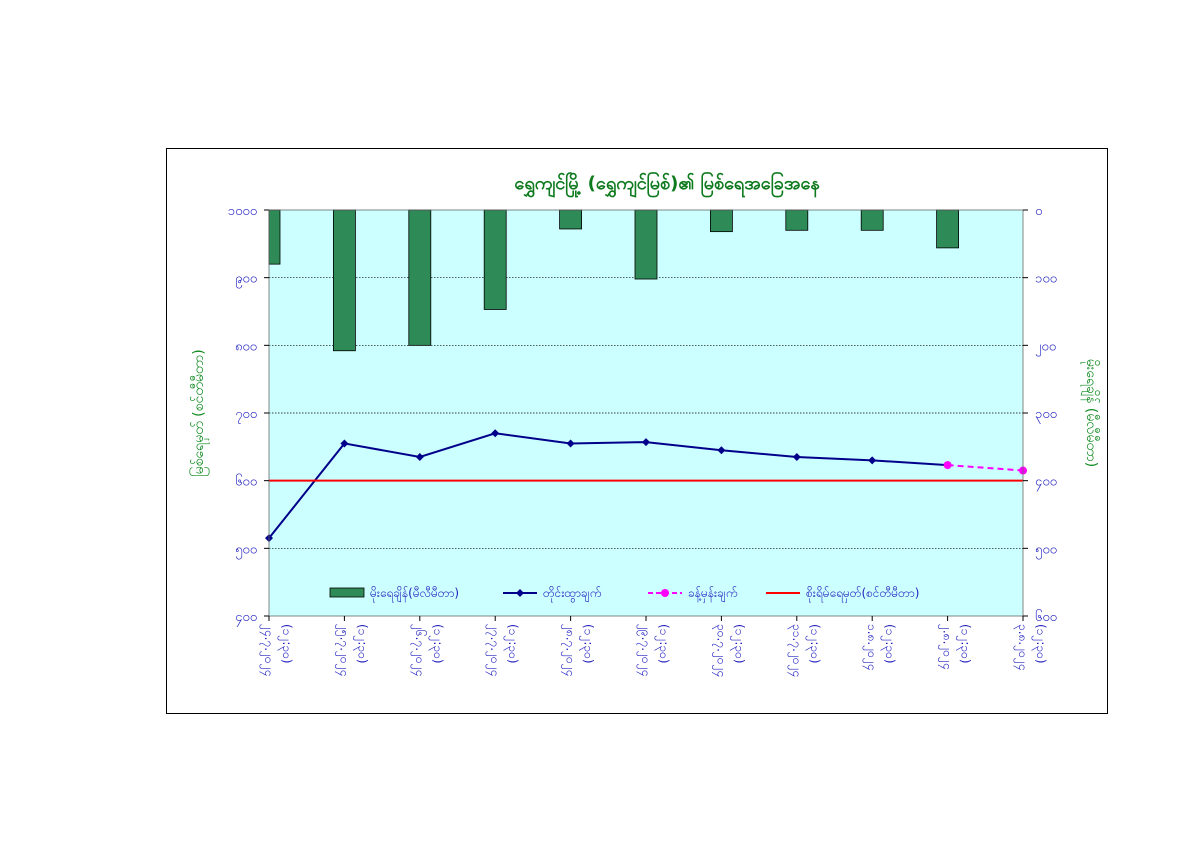  I want to click on x-tick-date: ၃၁.၇.၂၀၂၄, so click(795, 650).